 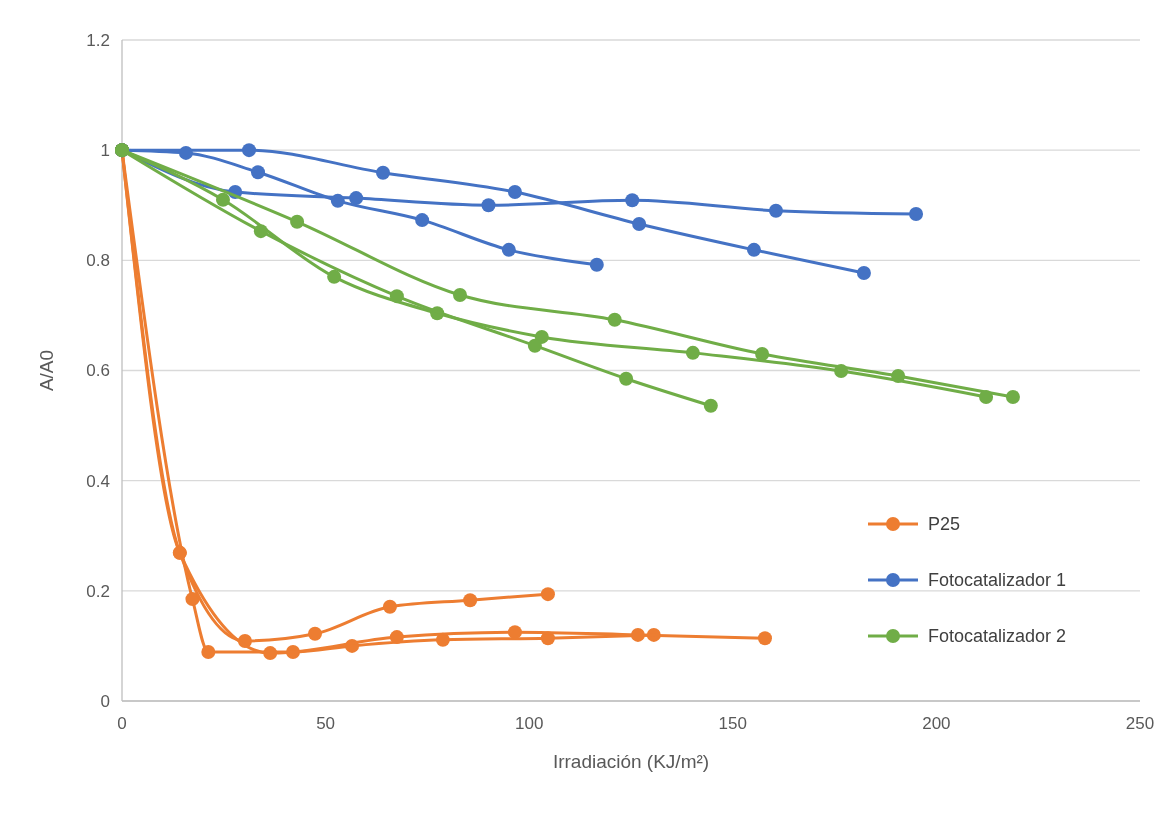 What do you see at coordinates (631, 761) in the screenshot?
I see `x-axis-title: Irradiación (KJ/m²)` at bounding box center [631, 761].